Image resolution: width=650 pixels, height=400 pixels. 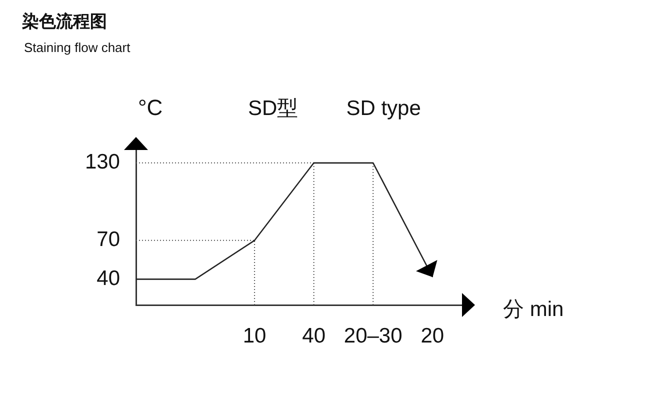 What do you see at coordinates (533, 309) in the screenshot?
I see `x-axis-title: 分 min` at bounding box center [533, 309].